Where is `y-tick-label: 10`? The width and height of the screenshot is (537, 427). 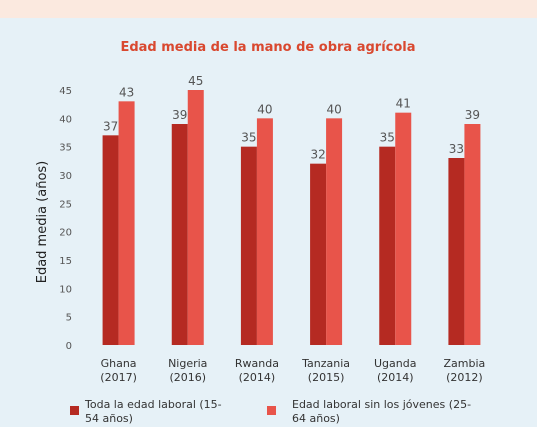 y-tick-label: 10 is located at coordinates (65, 289).